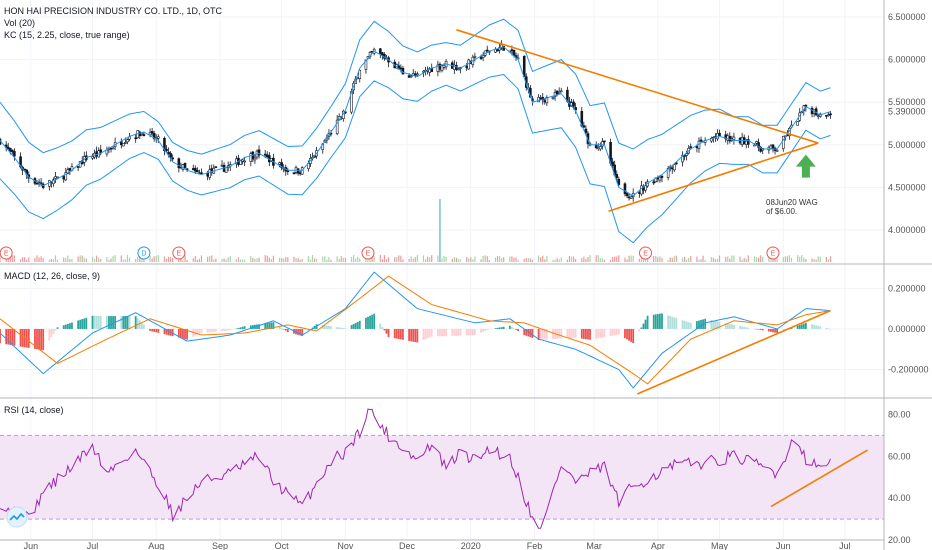 This screenshot has height=550, width=932. Describe the element at coordinates (819, 478) in the screenshot. I see `rsi-trendline` at that location.